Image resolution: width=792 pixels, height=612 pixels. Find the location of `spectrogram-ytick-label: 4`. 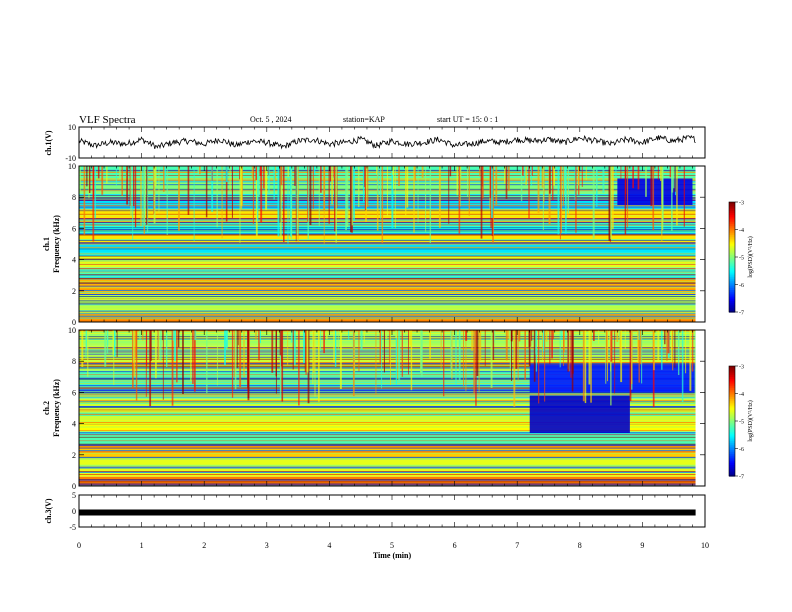

spectrogram-ytick-label: 4 is located at coordinates (74, 424).